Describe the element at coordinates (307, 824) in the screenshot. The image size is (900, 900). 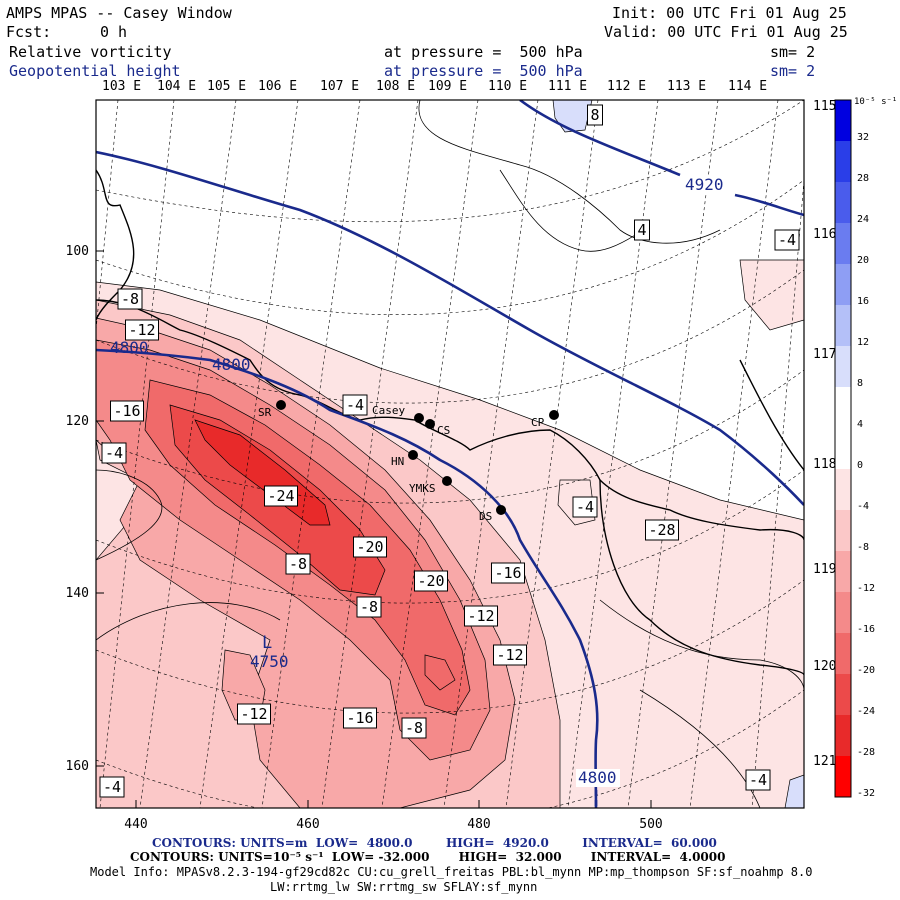
I see `x-tick-label: 460` at that location.